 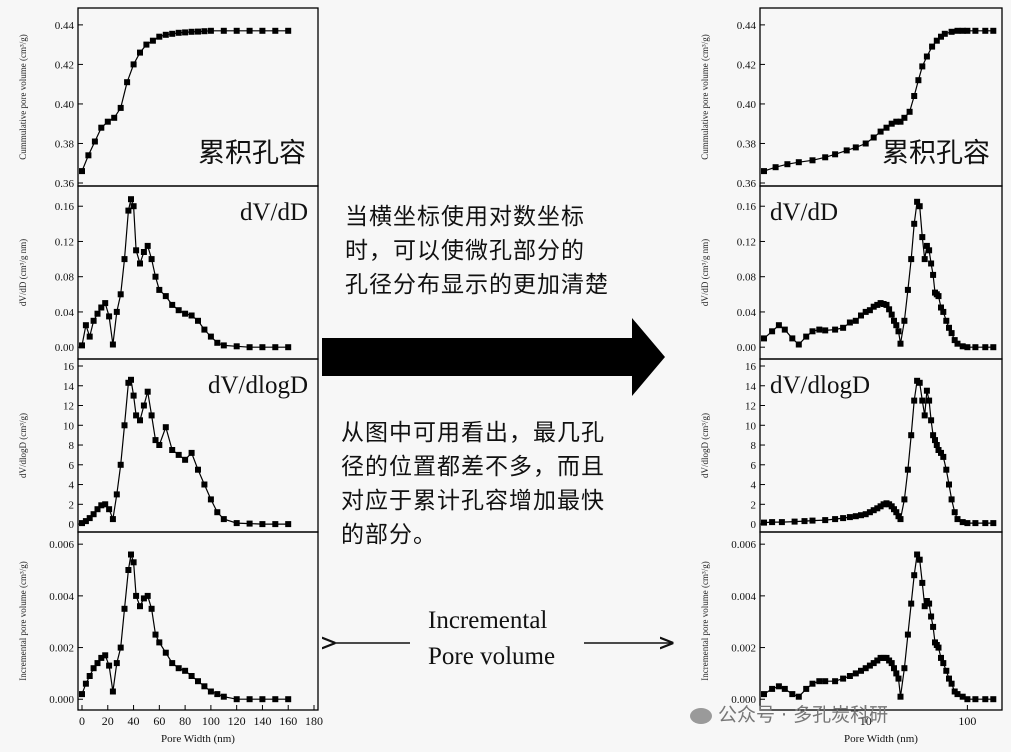 I want to click on right-cumulative-ytick-label: 0.42, so click(x=746, y=65).